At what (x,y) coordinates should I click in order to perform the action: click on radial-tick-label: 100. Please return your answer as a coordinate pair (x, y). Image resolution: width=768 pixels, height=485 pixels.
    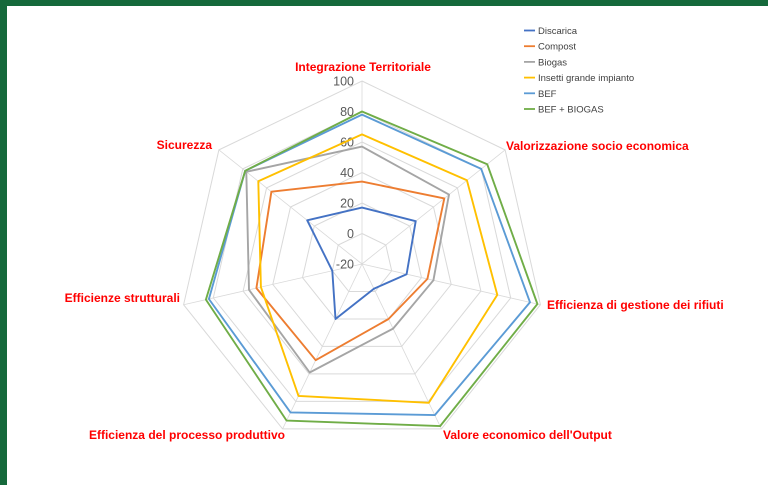
    Looking at the image, I should click on (343, 82).